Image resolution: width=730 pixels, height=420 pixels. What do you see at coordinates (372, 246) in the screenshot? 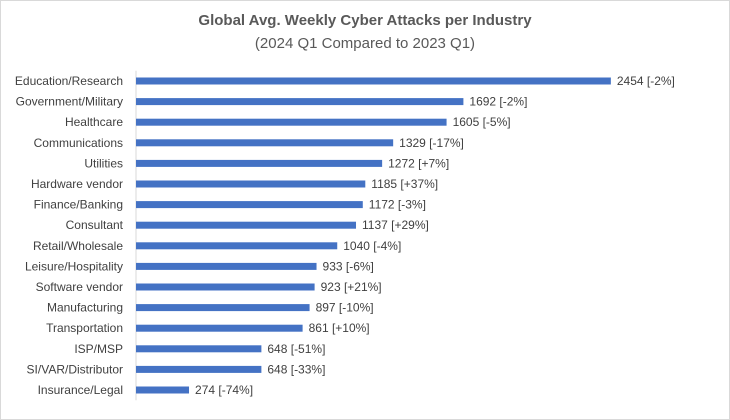
I see `data-label: 1040 [-4%]` at bounding box center [372, 246].